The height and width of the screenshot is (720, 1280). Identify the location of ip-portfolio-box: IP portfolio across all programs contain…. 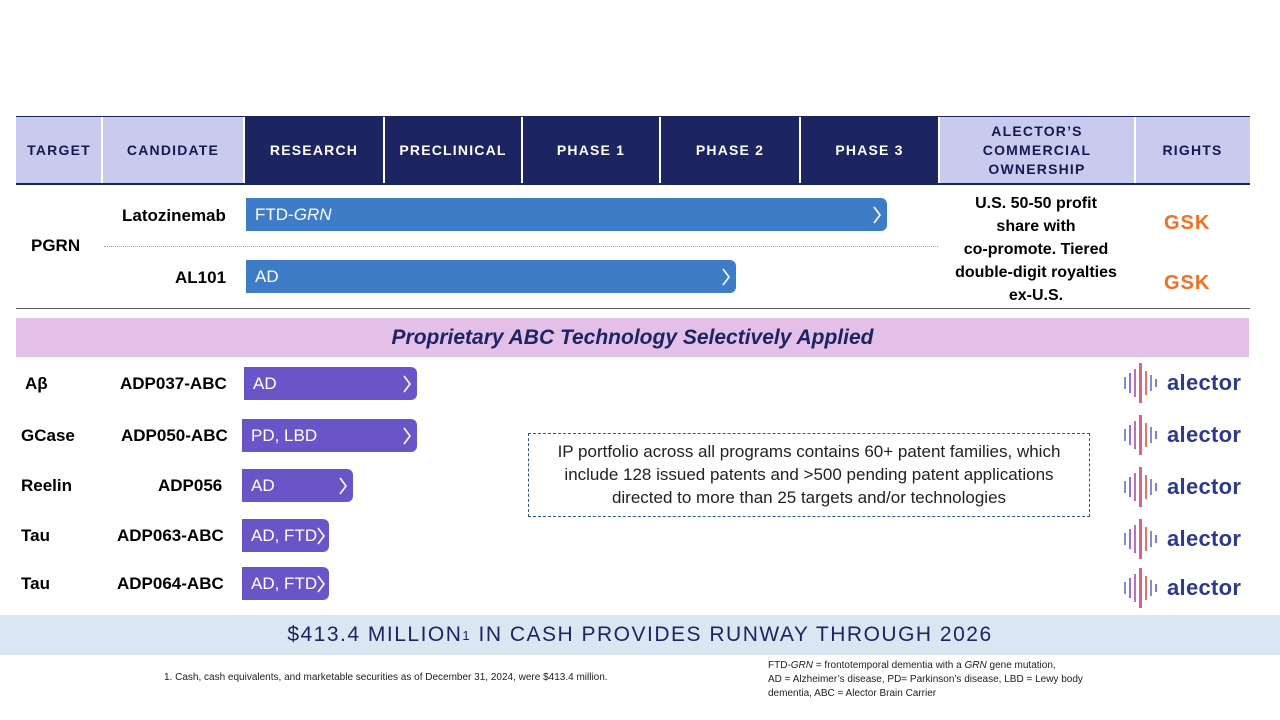
(809, 475).